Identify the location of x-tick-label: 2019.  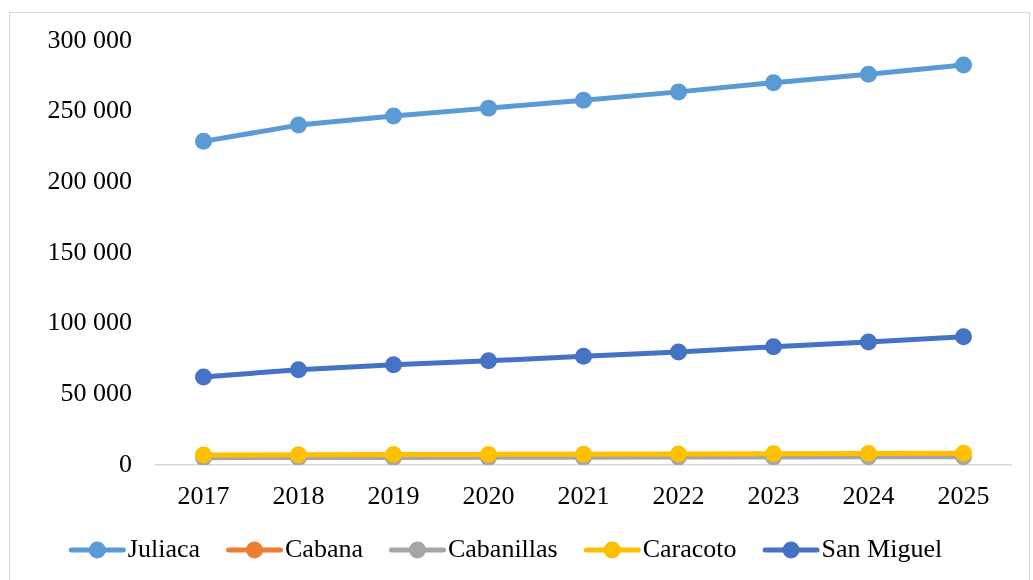
(393, 496).